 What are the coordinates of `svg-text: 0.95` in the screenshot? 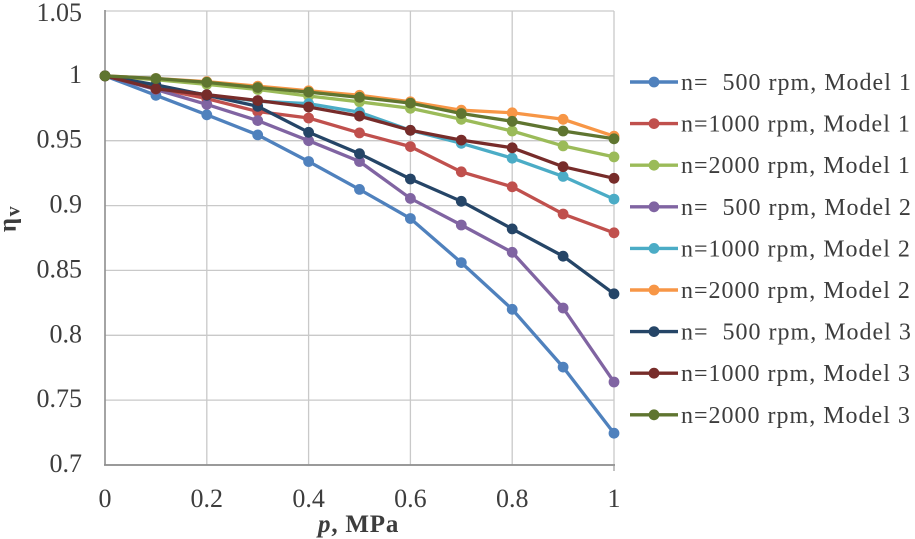 It's located at (60, 139).